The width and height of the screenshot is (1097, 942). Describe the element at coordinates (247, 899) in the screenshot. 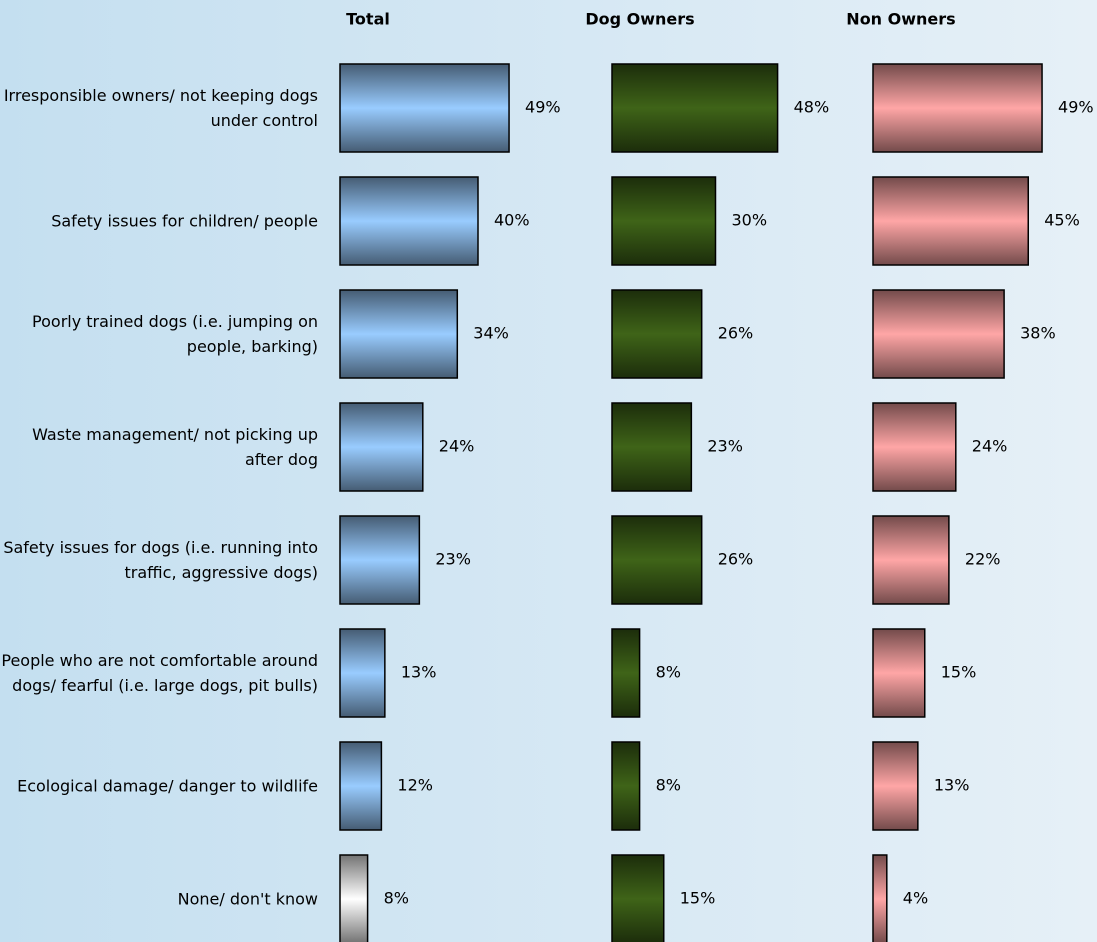

I see `category-label: None/ don't know` at that location.